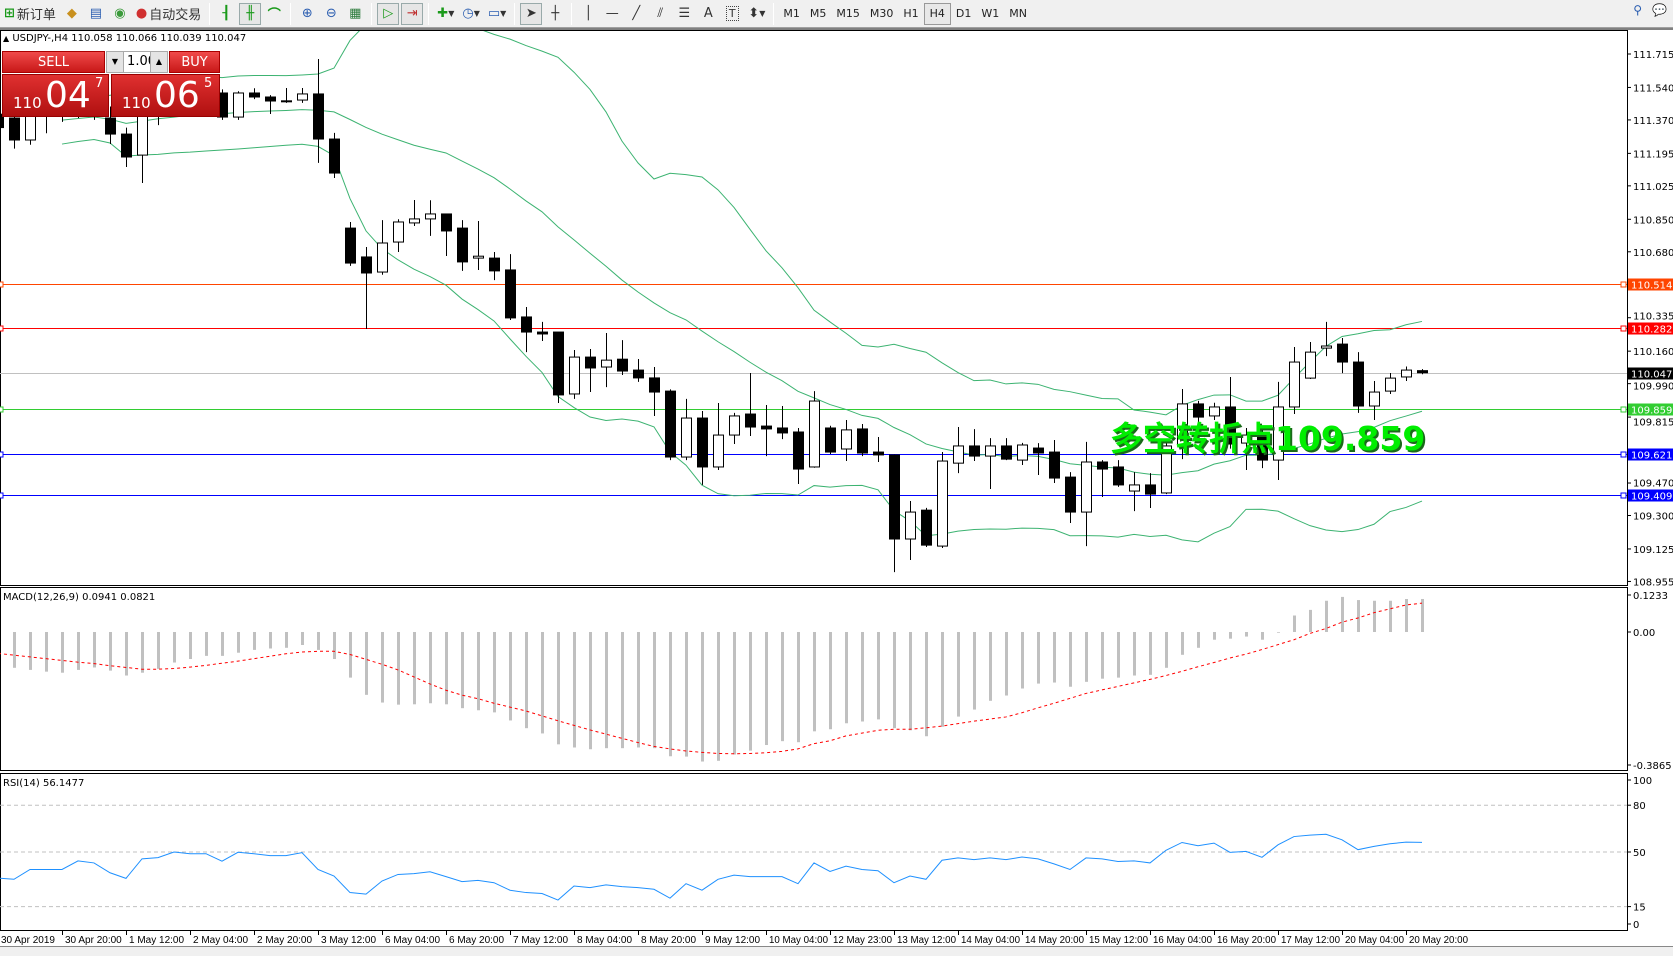  Describe the element at coordinates (307, 14) in the screenshot. I see `zoom-in-button: ⊕` at that location.